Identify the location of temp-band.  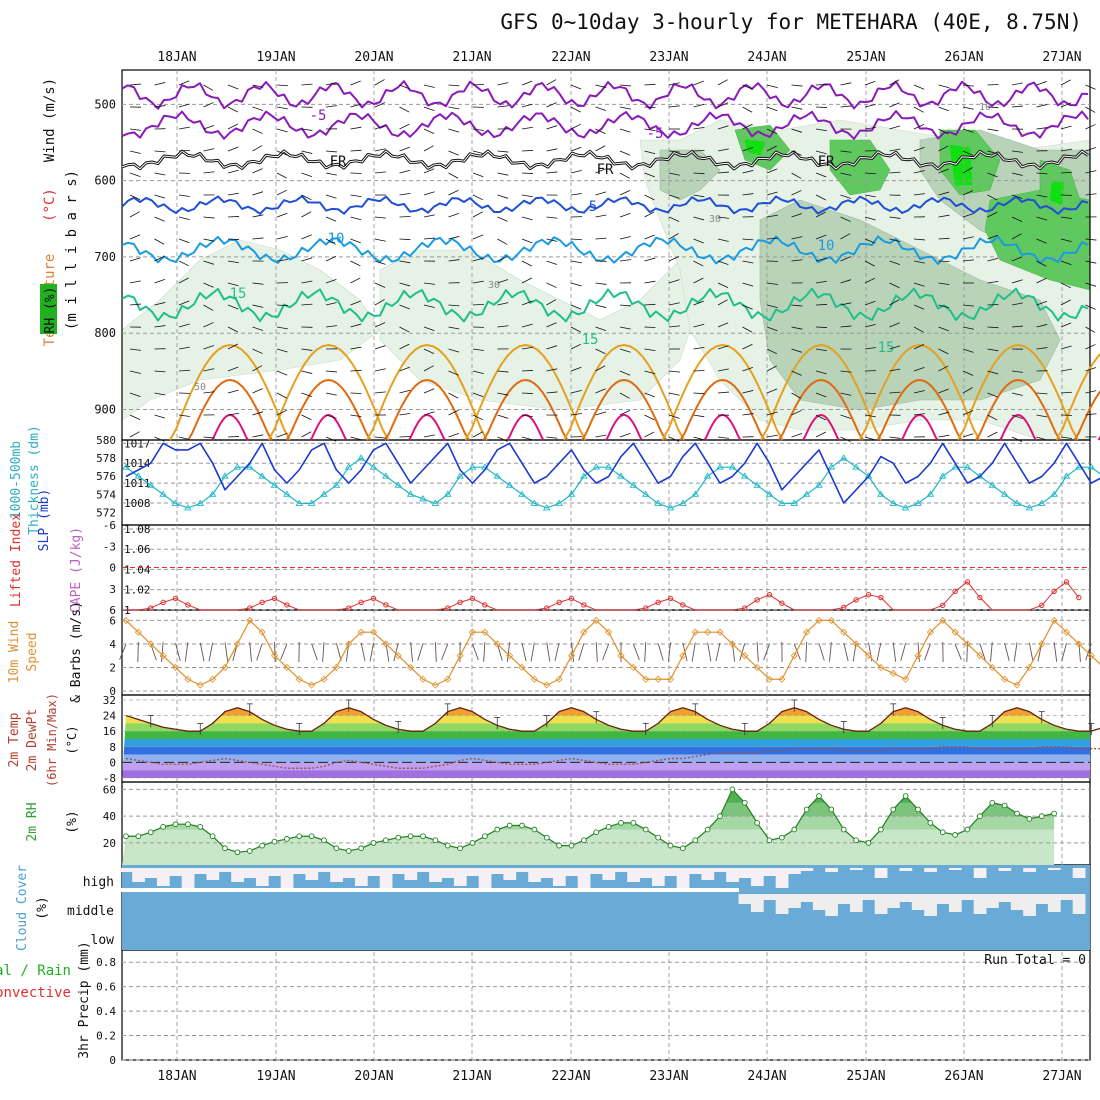
(606, 711).